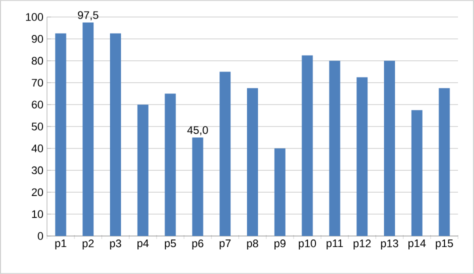 This screenshot has height=274, width=474. Describe the element at coordinates (280, 245) in the screenshot. I see `x-tick-label: p9` at that location.